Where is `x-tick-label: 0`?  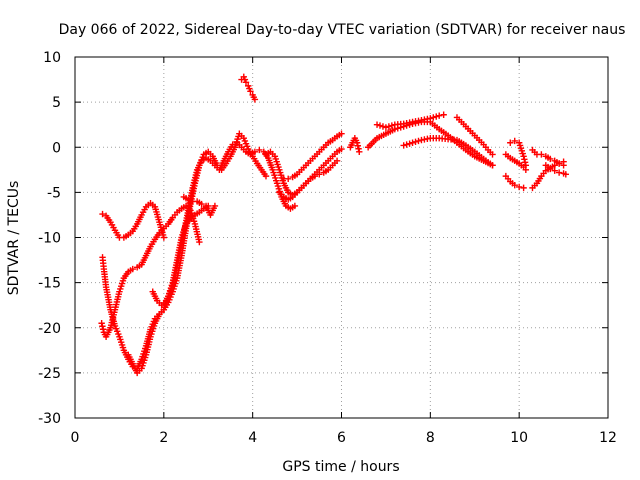 x-tick-label: 0 is located at coordinates (75, 438).